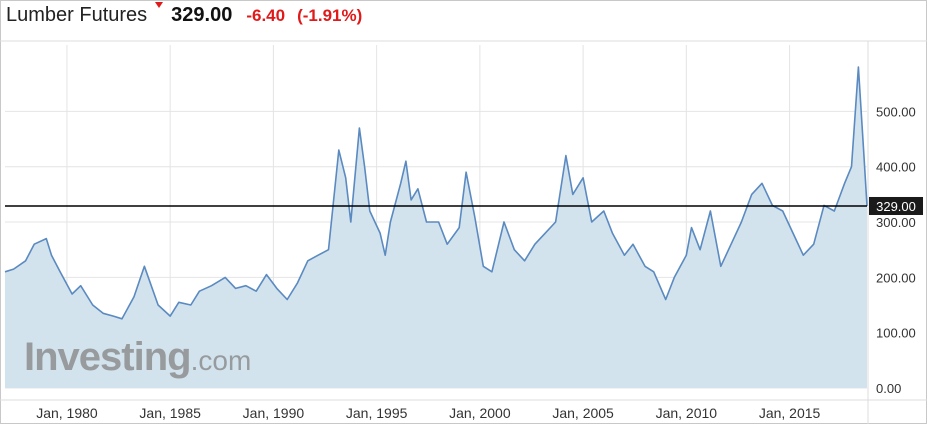 The width and height of the screenshot is (927, 424). What do you see at coordinates (480, 413) in the screenshot?
I see `x-tick-label: Jan, 2000` at bounding box center [480, 413].